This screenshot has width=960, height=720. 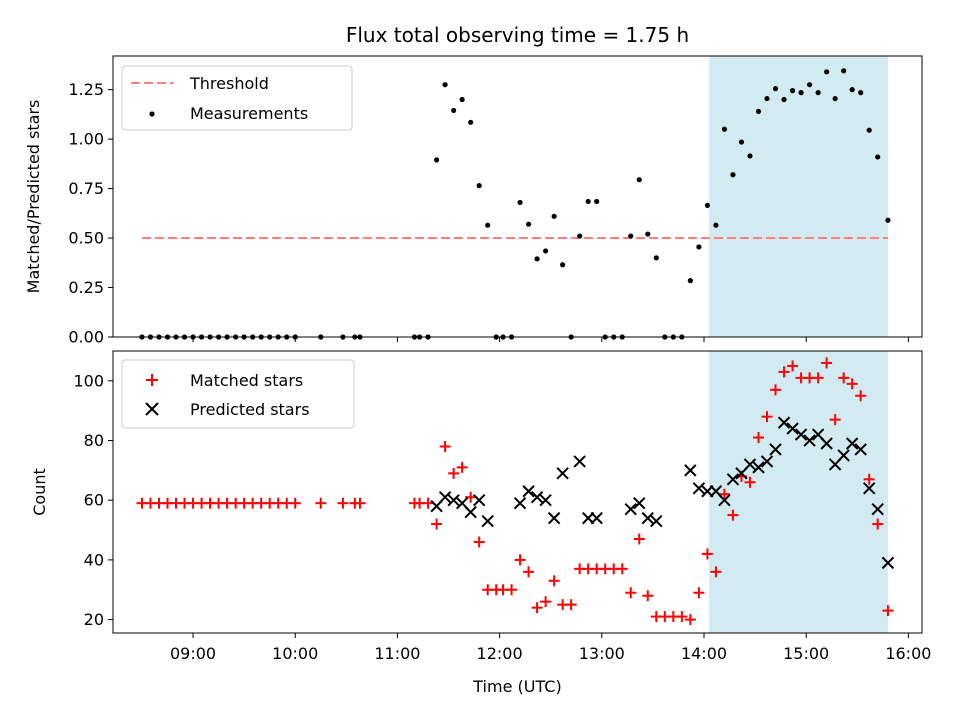 I want to click on top-legend: Threshold Measurements, so click(x=237, y=98).